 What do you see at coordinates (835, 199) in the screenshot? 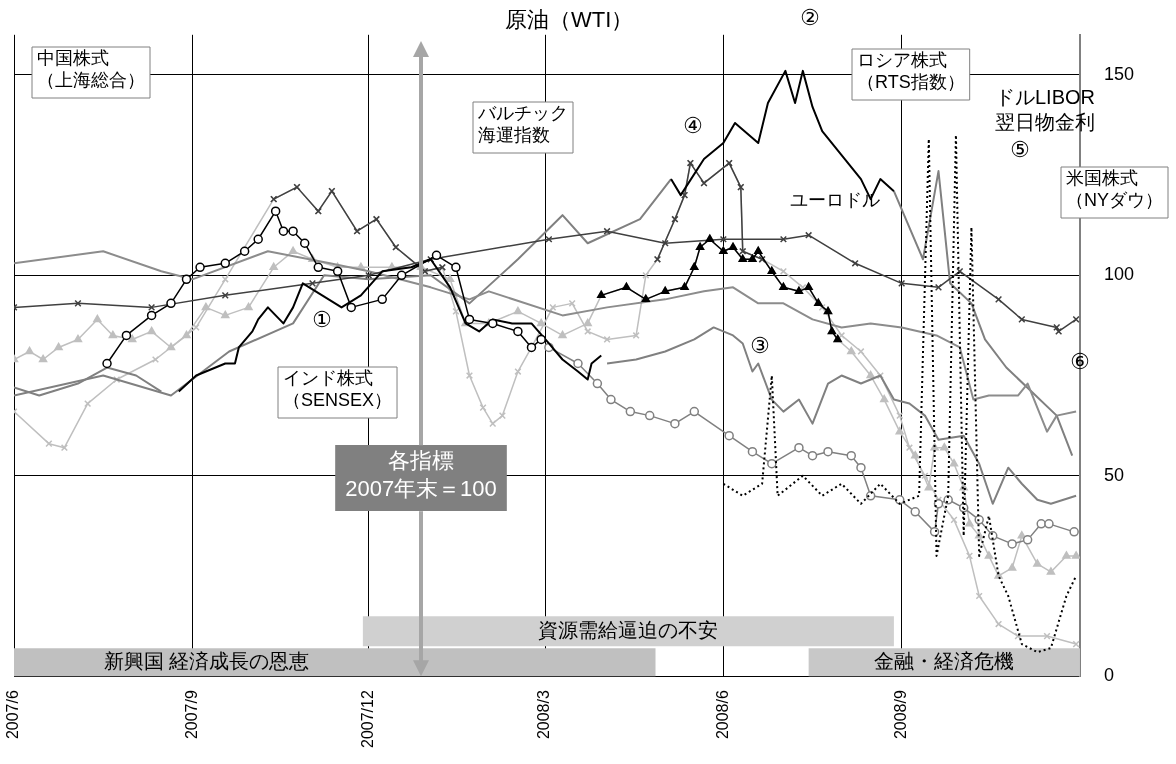
I see `annotation: ユーロドル` at bounding box center [835, 199].